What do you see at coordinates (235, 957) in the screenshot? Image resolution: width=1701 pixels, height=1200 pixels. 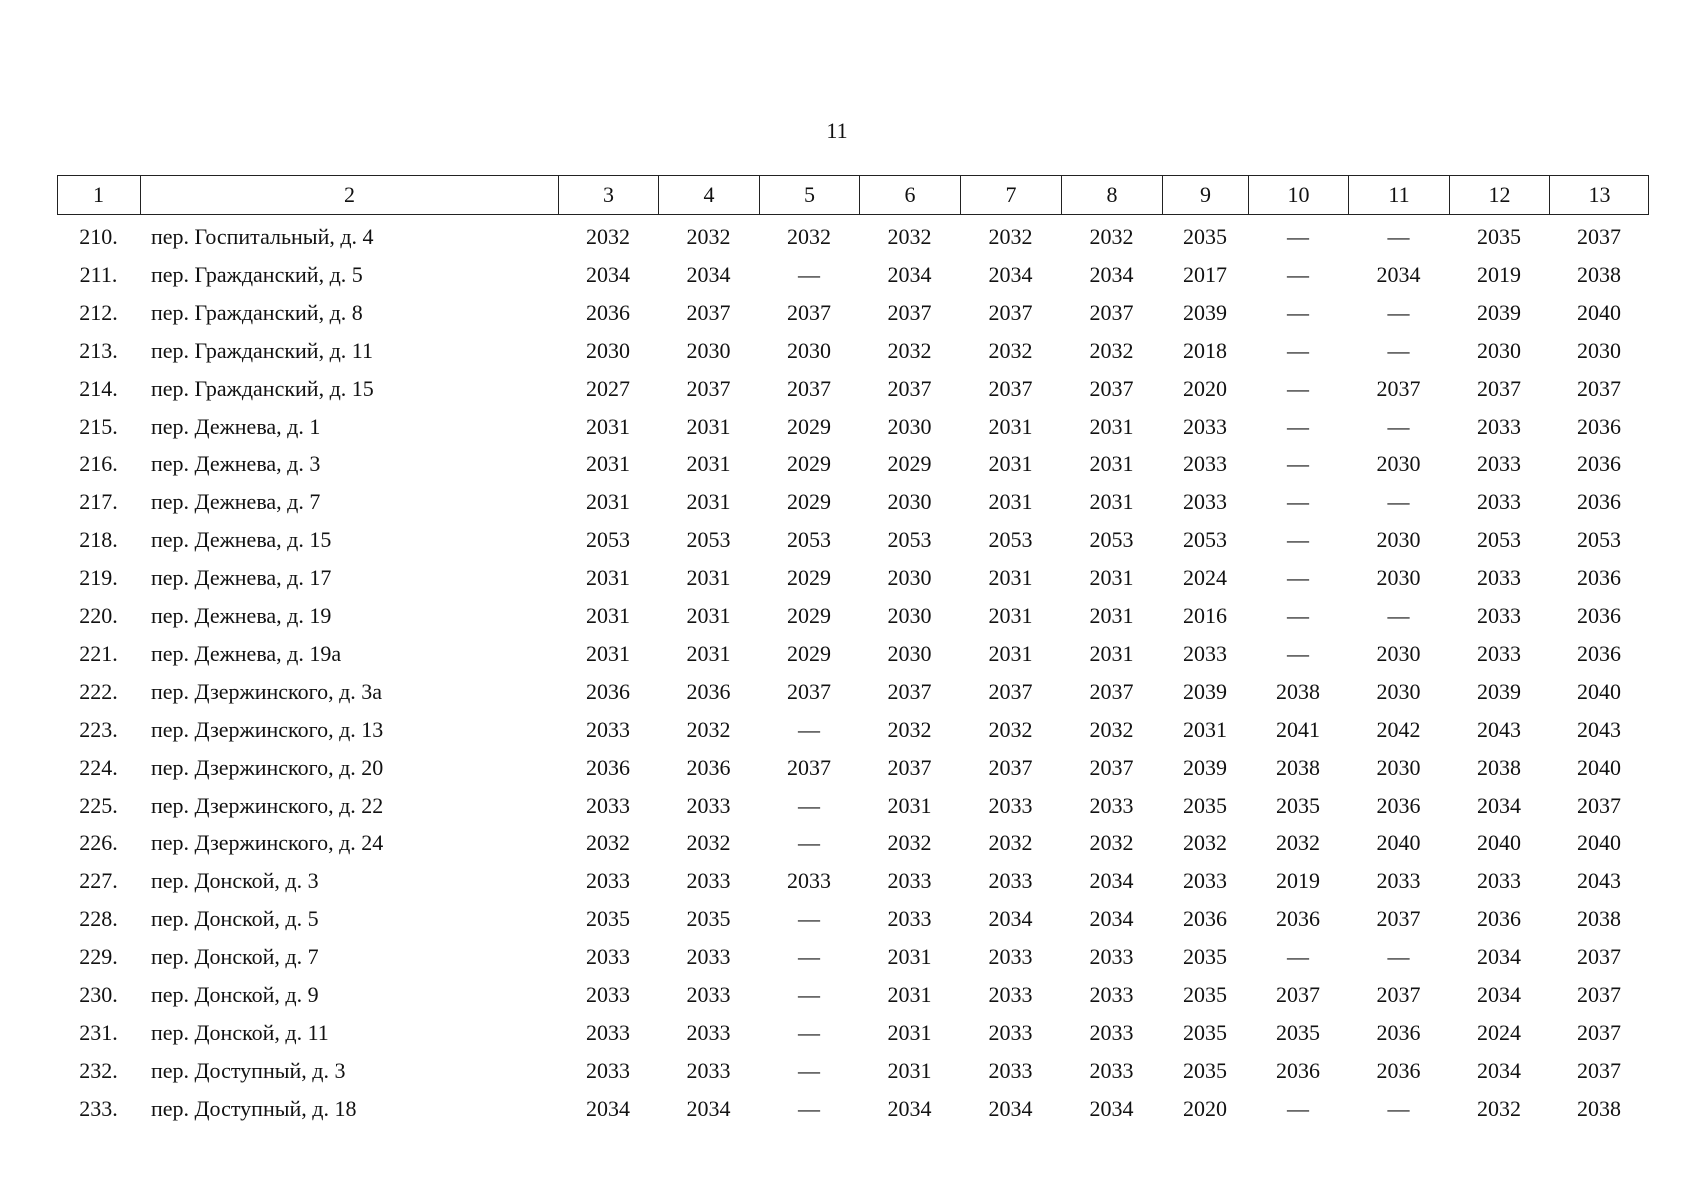 I see `address: пер. Донской, д. 7` at bounding box center [235, 957].